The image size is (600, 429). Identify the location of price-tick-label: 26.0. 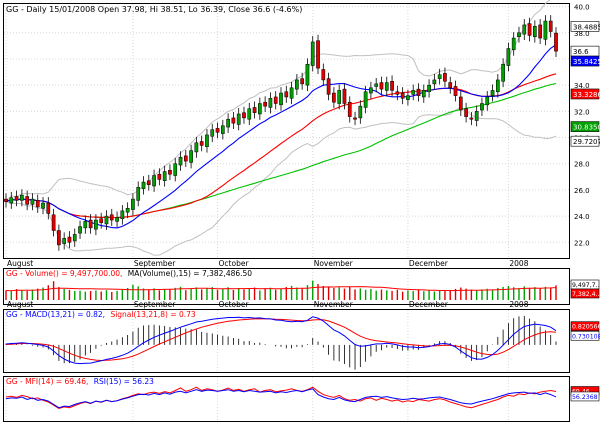
(582, 191).